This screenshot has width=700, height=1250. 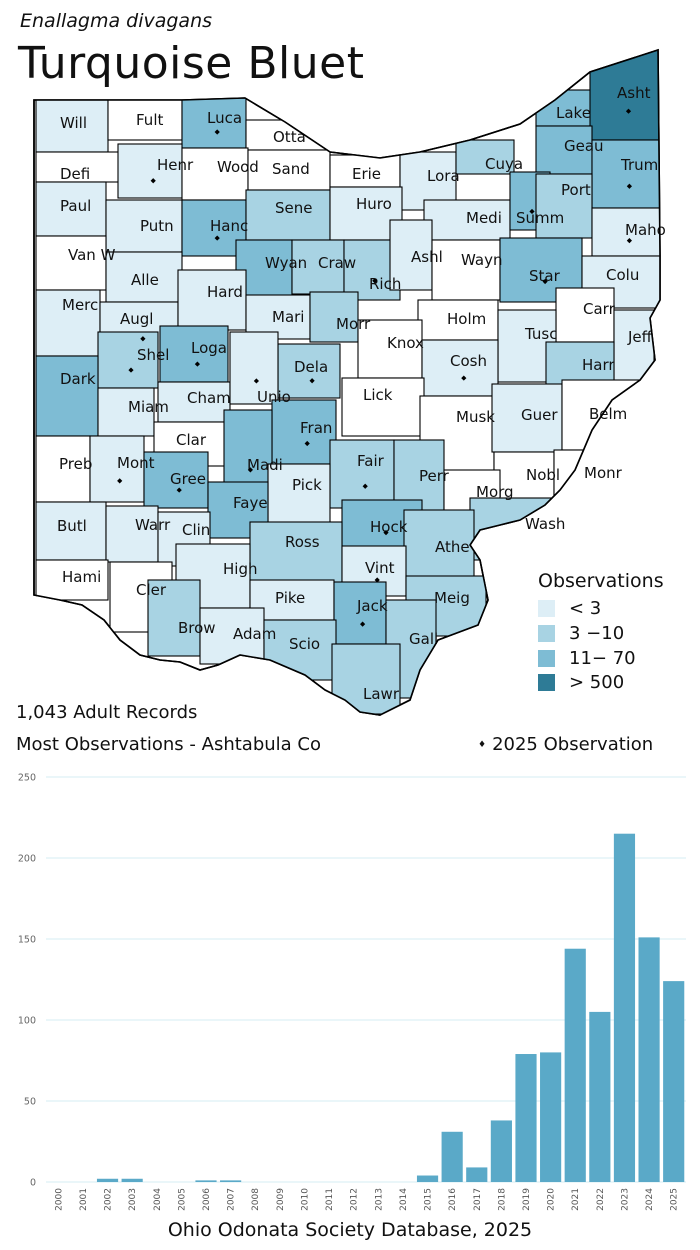 I want to click on county-label: Belm, so click(x=608, y=414).